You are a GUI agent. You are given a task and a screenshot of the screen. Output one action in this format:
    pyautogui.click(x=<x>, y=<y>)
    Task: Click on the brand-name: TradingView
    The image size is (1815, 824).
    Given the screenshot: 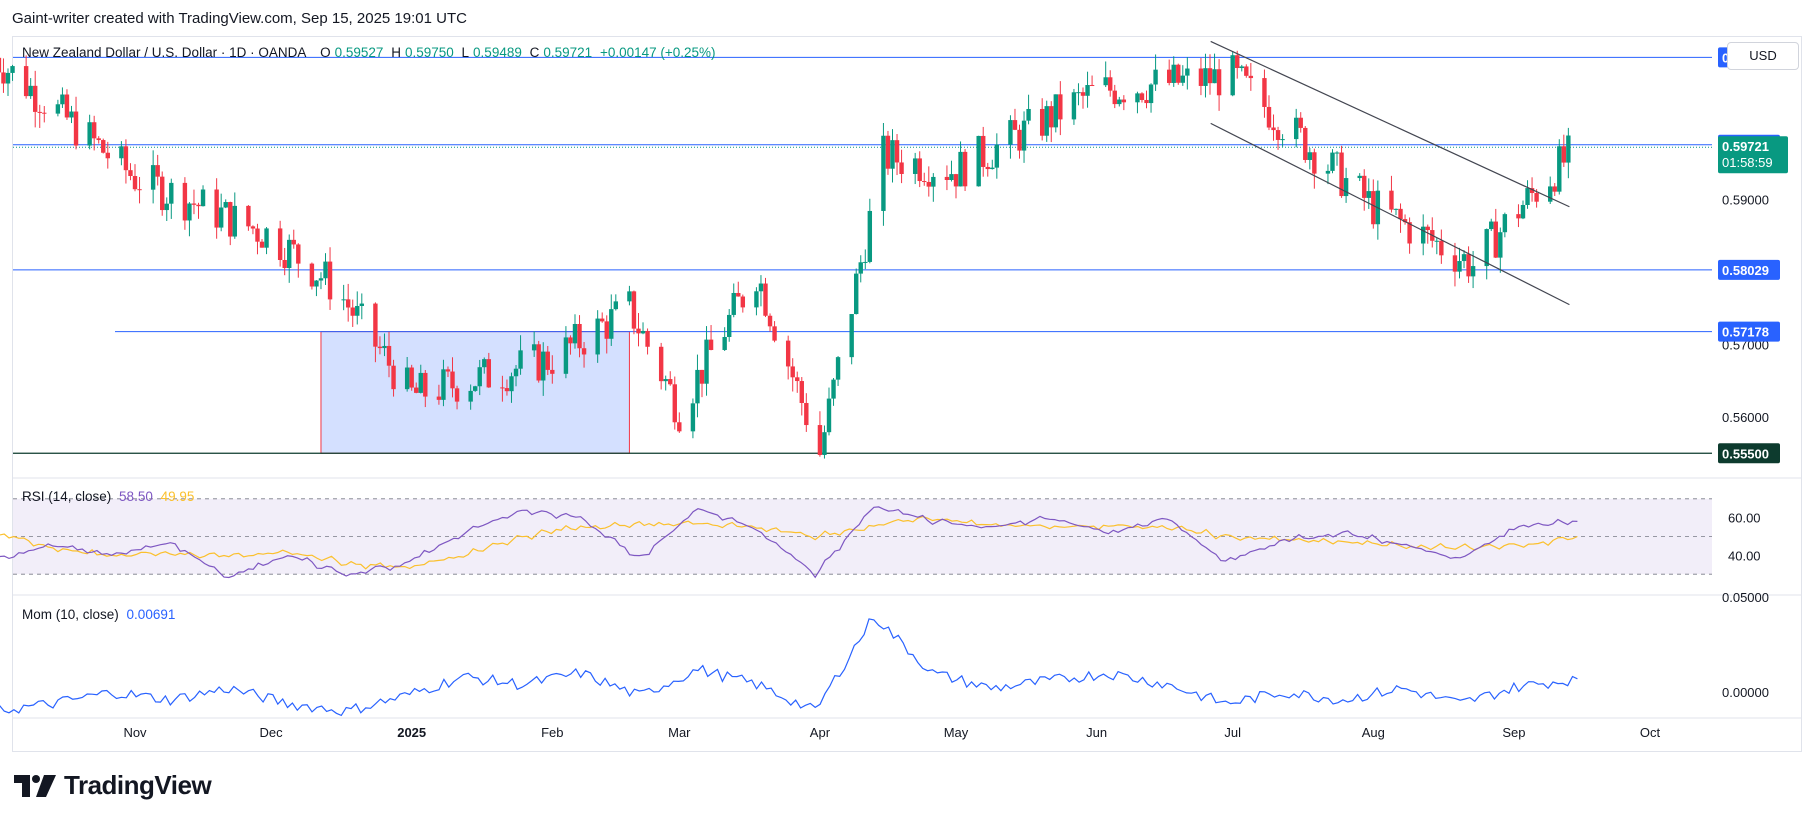 What is the action you would take?
    pyautogui.click(x=138, y=785)
    